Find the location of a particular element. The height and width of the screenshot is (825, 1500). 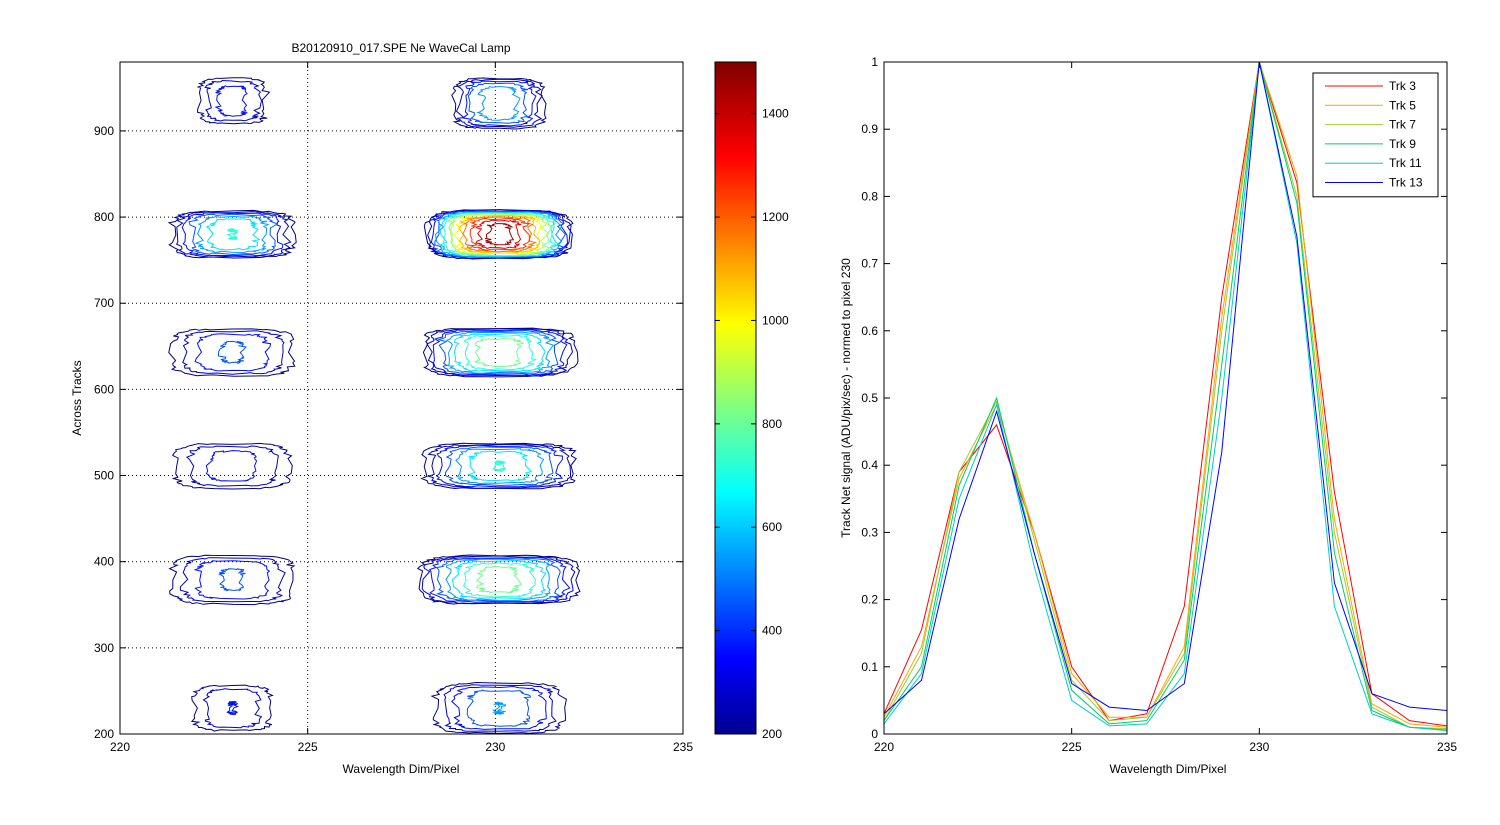

contour-y-tick-label: 500 is located at coordinates (104, 476).